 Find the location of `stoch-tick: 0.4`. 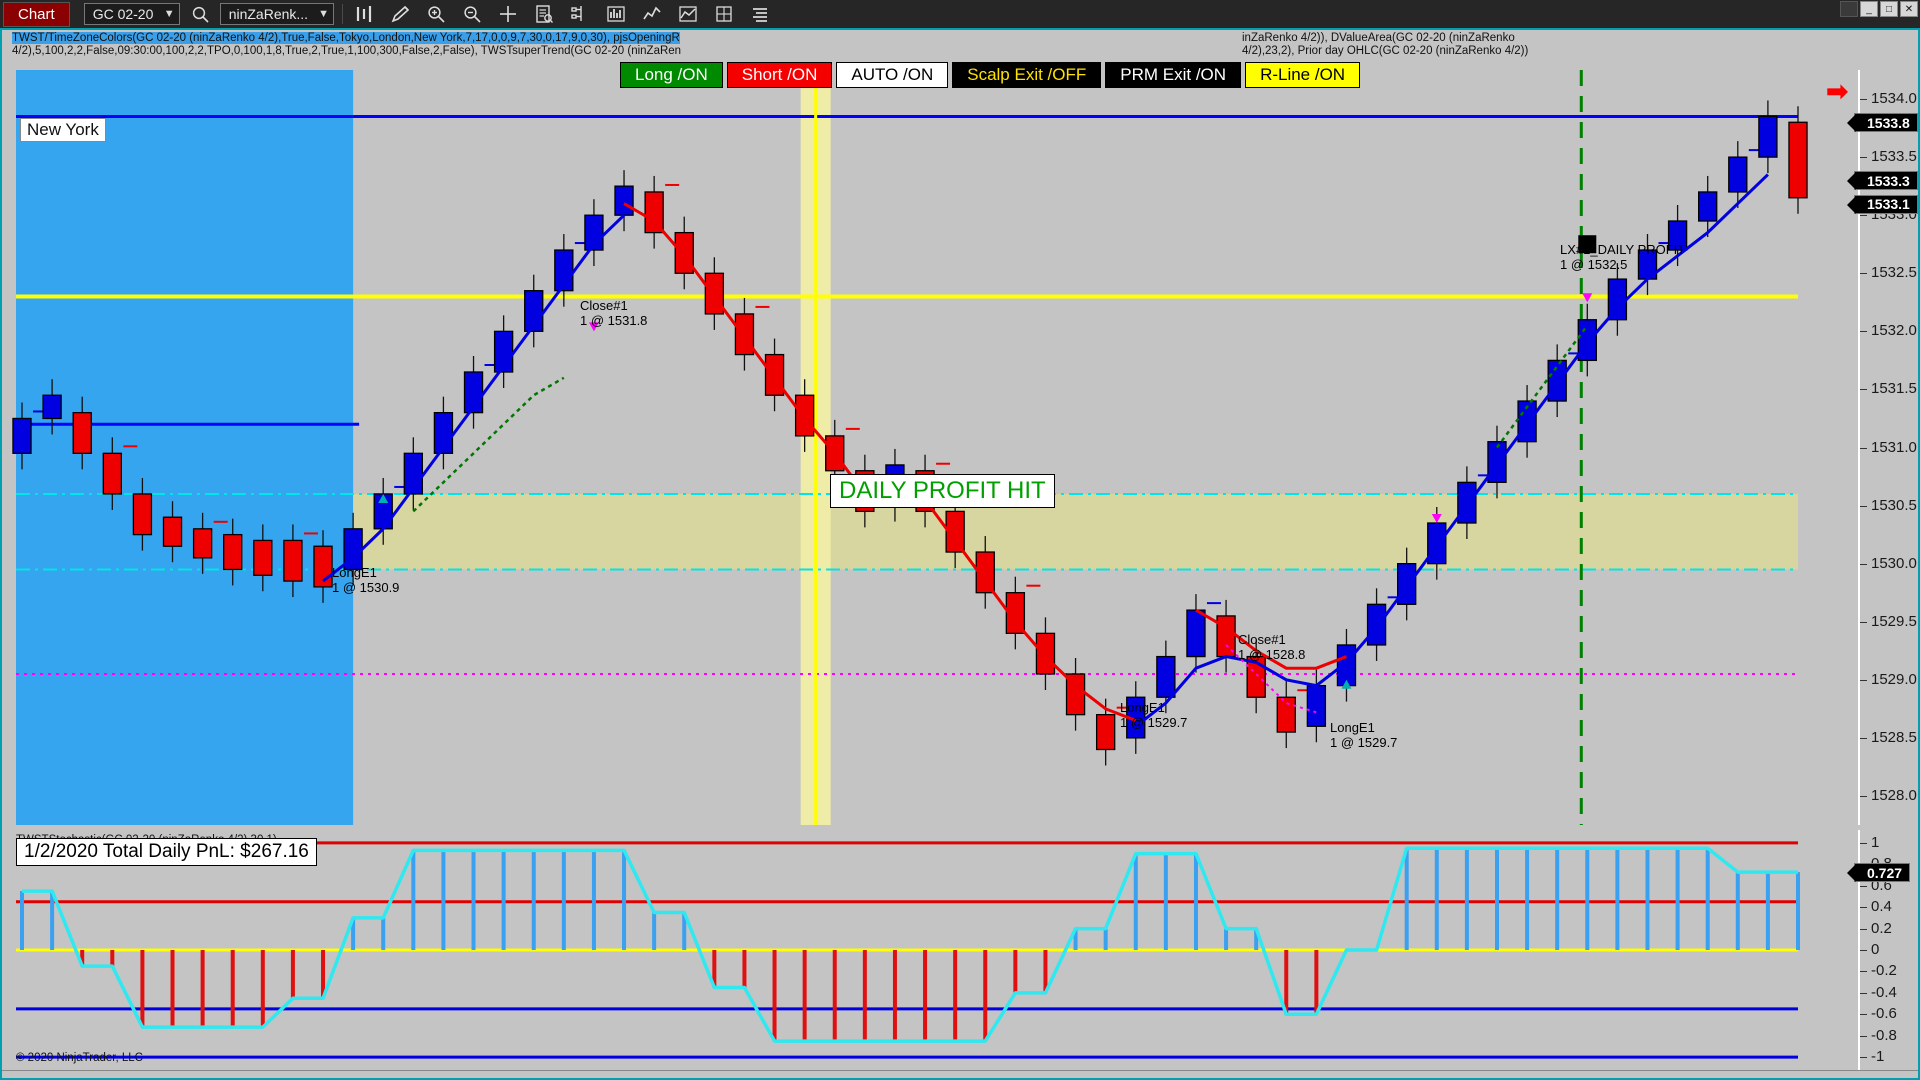

stoch-tick: 0.4 is located at coordinates (1876, 906).